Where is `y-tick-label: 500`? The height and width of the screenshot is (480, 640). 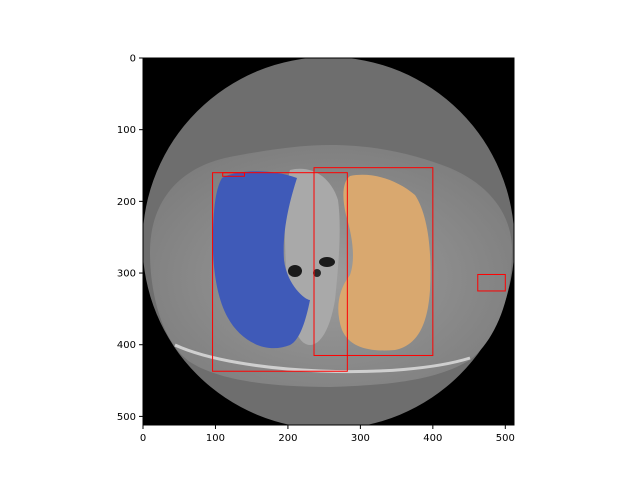 y-tick-label: 500 is located at coordinates (126, 417).